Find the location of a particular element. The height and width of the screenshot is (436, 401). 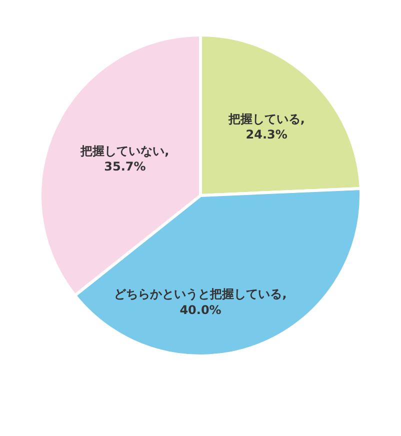

slice-label: 把握している, 24.3% is located at coordinates (266, 127).